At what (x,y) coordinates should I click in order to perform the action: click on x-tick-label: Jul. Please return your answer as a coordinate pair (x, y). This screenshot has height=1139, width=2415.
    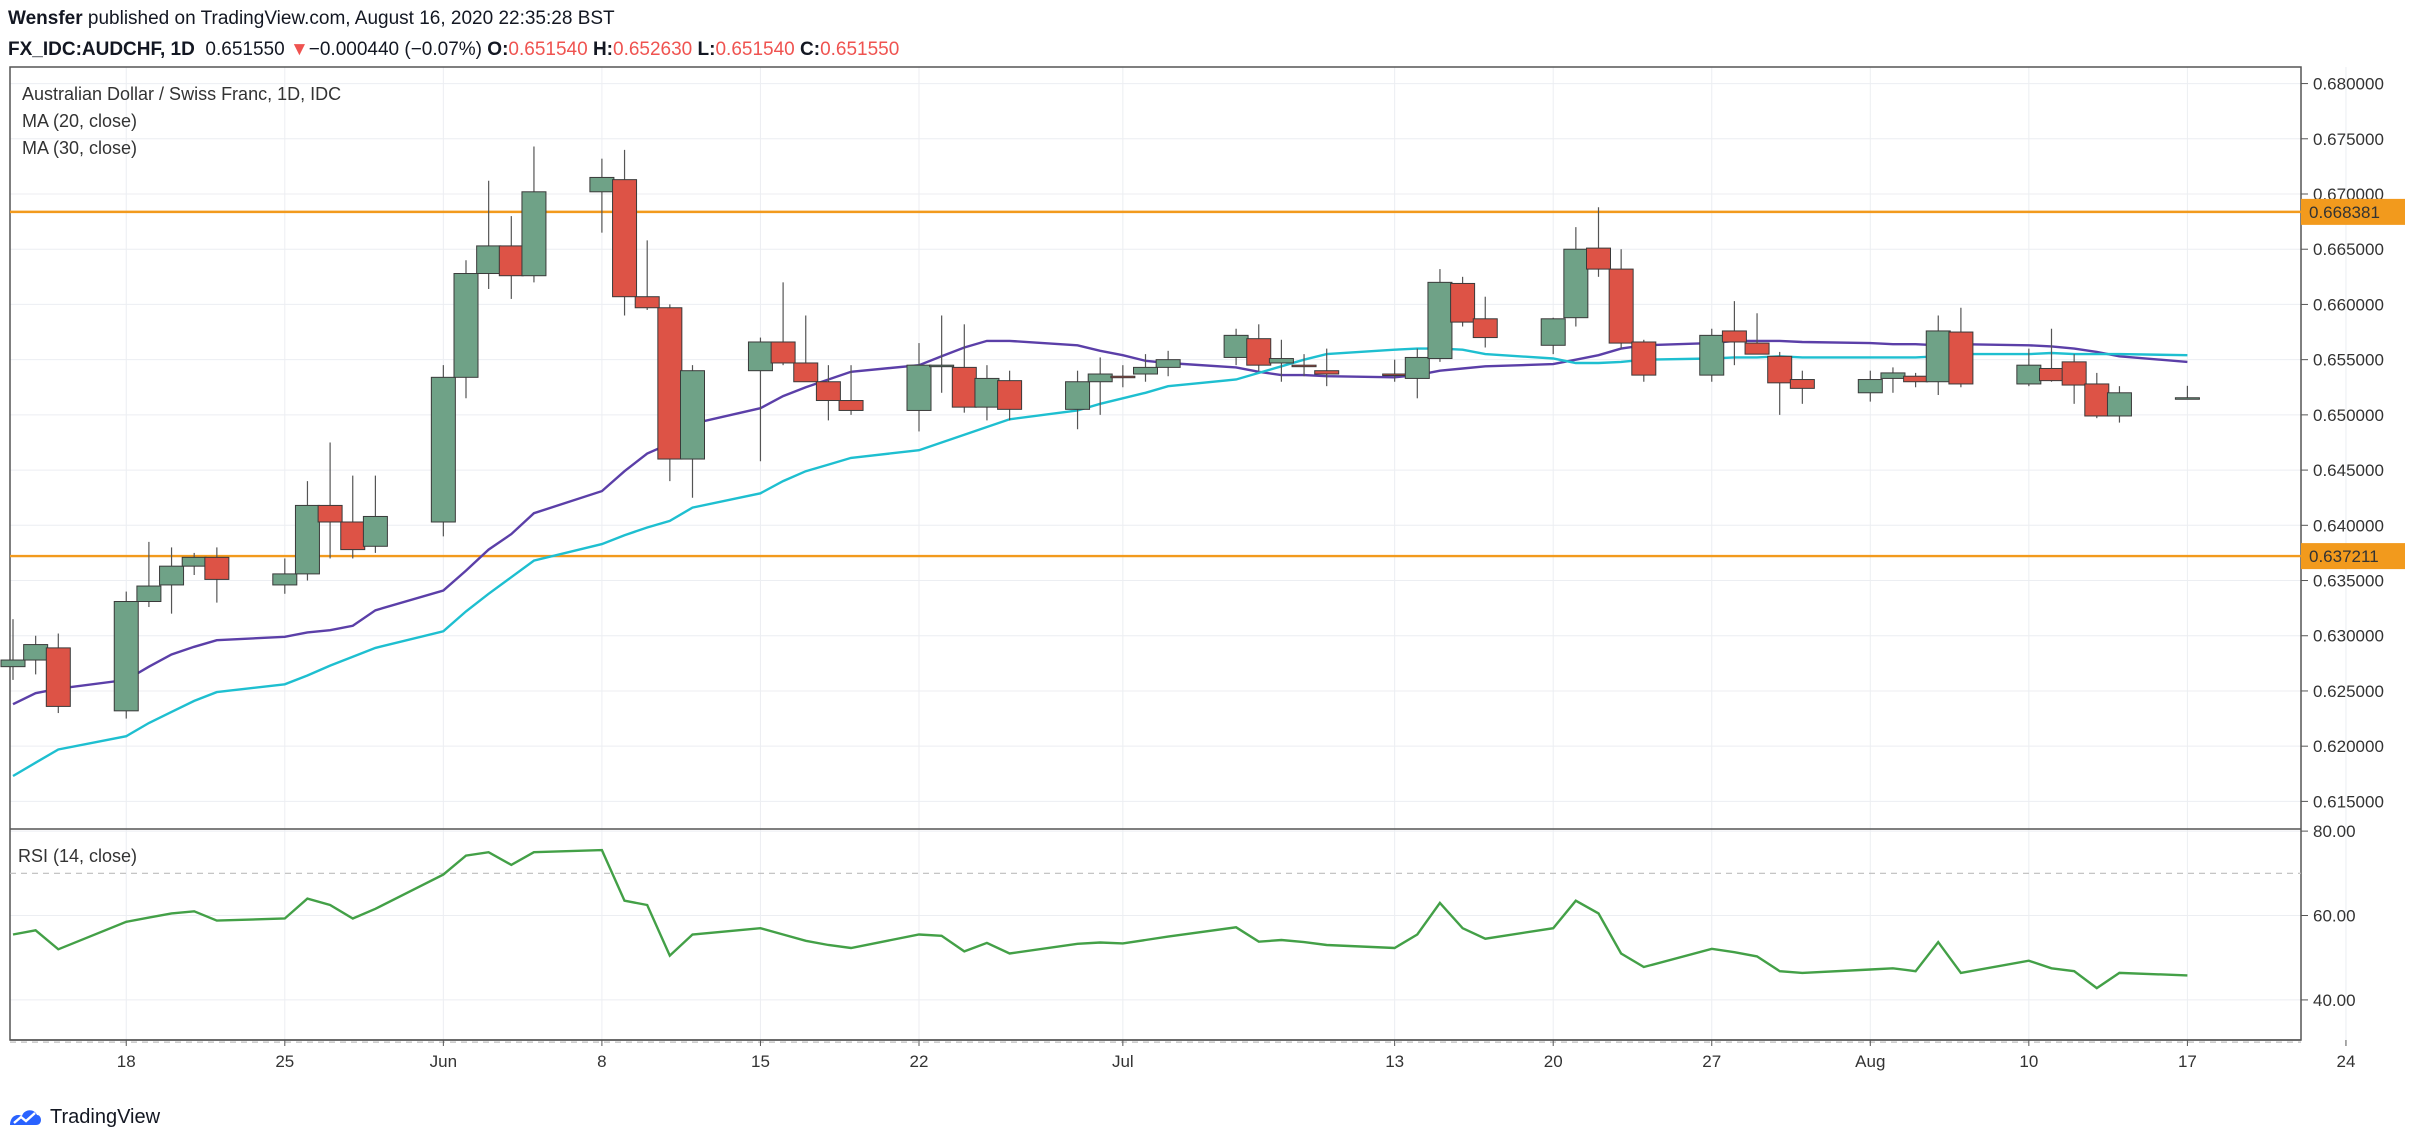
    Looking at the image, I should click on (1123, 1061).